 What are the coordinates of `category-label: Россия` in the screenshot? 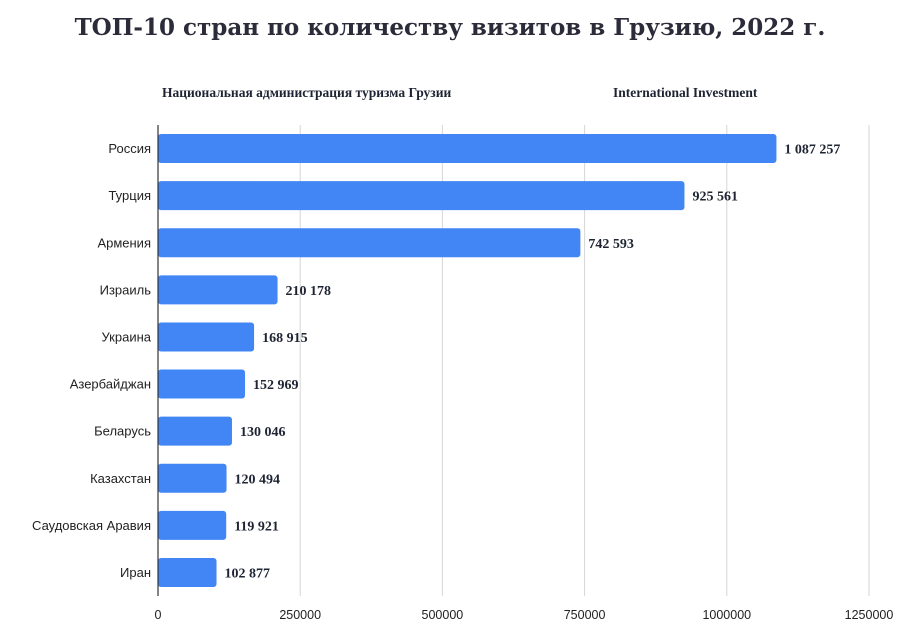 It's located at (129, 148).